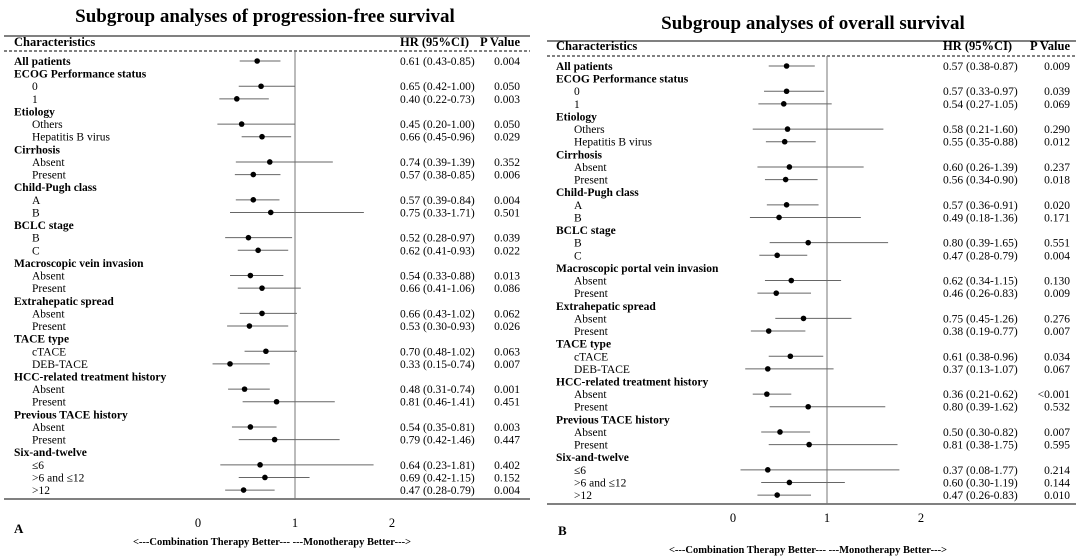 This screenshot has height=557, width=1080. Describe the element at coordinates (437, 390) in the screenshot. I see `hr-ci-value: 0.48 (0.31-0.74)` at that location.